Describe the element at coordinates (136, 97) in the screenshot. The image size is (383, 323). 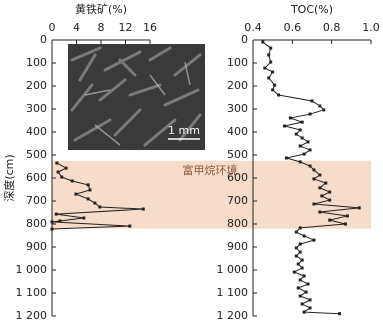
I see `inset-photo: 1 mm` at that location.